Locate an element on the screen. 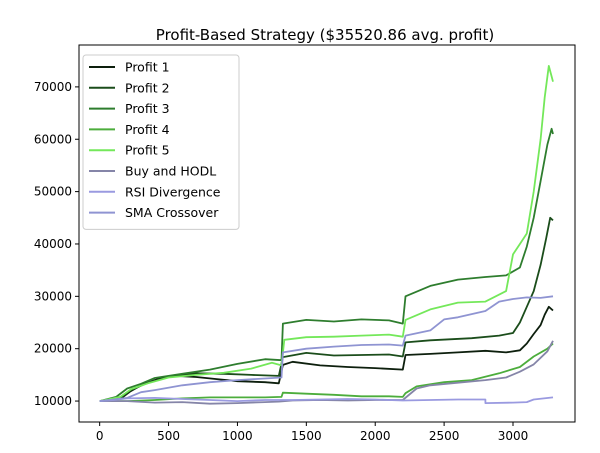  legend-label: Buy and HODL is located at coordinates (170, 171).